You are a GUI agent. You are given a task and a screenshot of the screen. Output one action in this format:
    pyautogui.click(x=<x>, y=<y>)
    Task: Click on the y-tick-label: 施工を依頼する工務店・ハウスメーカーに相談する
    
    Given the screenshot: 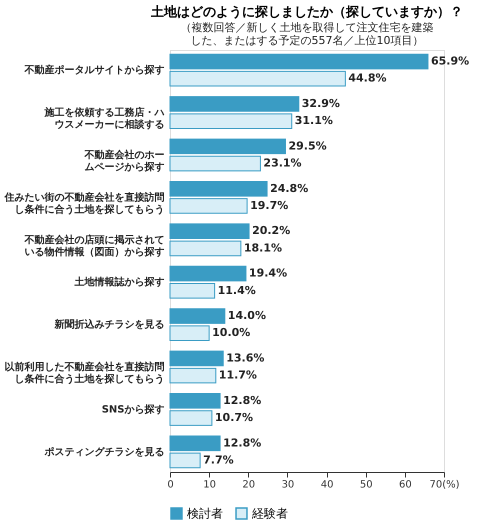 What is the action you would take?
    pyautogui.click(x=104, y=118)
    